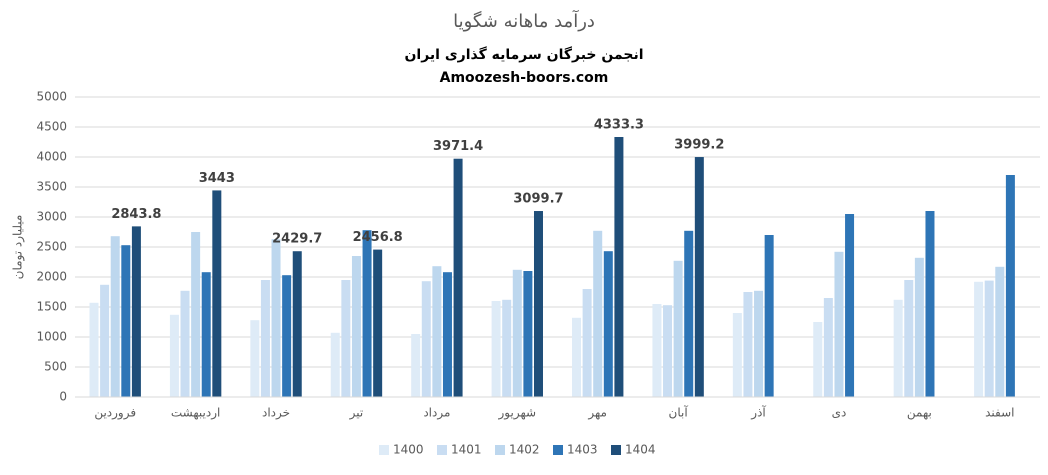 This screenshot has height=475, width=1048. Describe the element at coordinates (217, 178) in the screenshot. I see `data-label: 3443` at that location.